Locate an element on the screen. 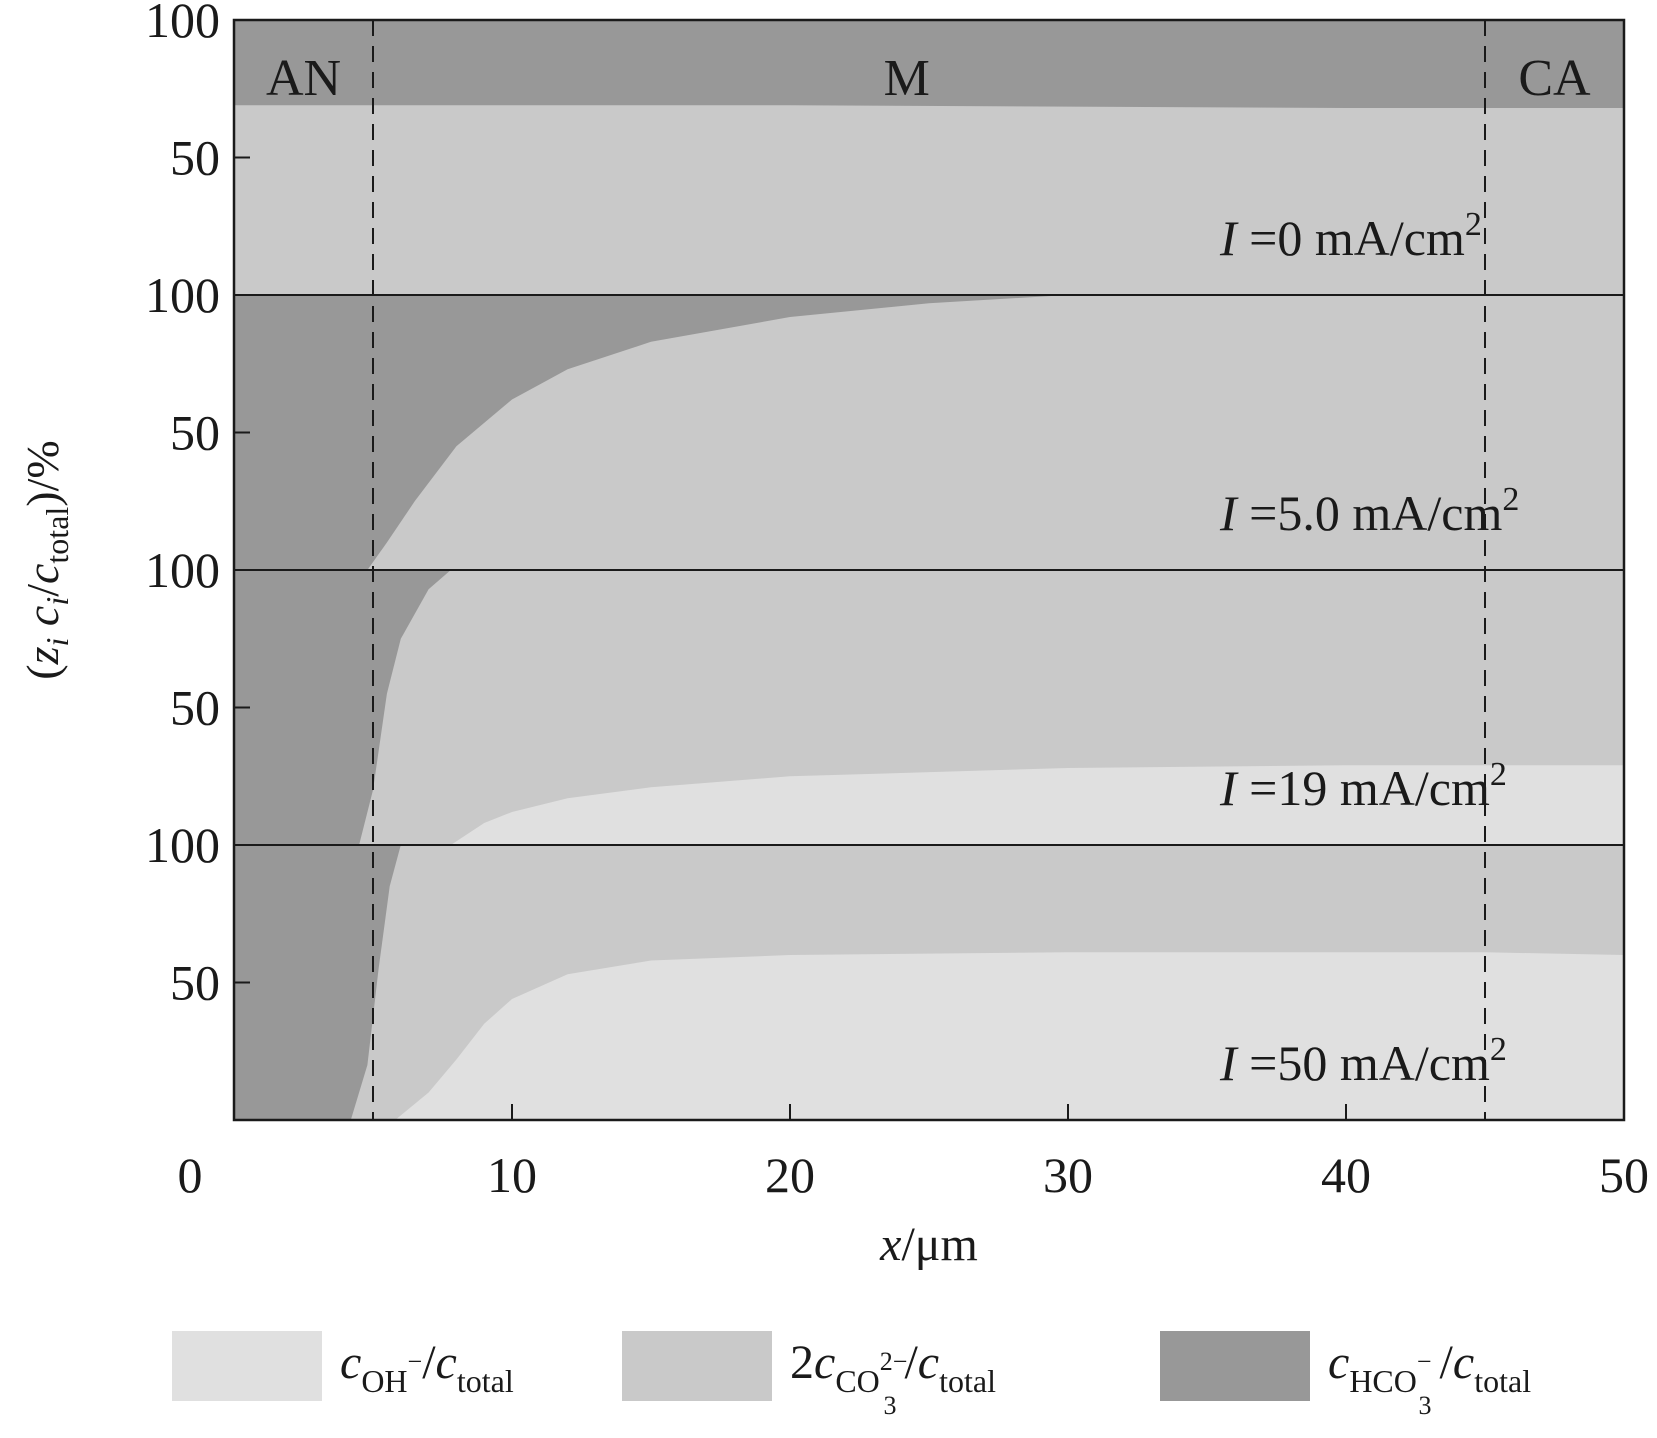 This screenshot has width=1657, height=1438. legend-entry: cOH−/ctotal is located at coordinates (343, 1366).